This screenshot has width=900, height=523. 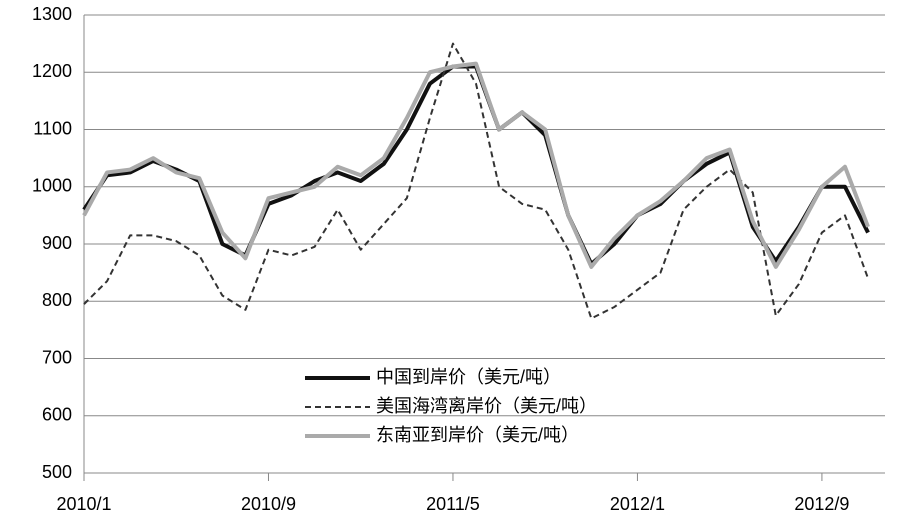 What do you see at coordinates (477, 435) in the screenshot?
I see `legend-label: 东南亚到岸价（美元/吨）` at bounding box center [477, 435].